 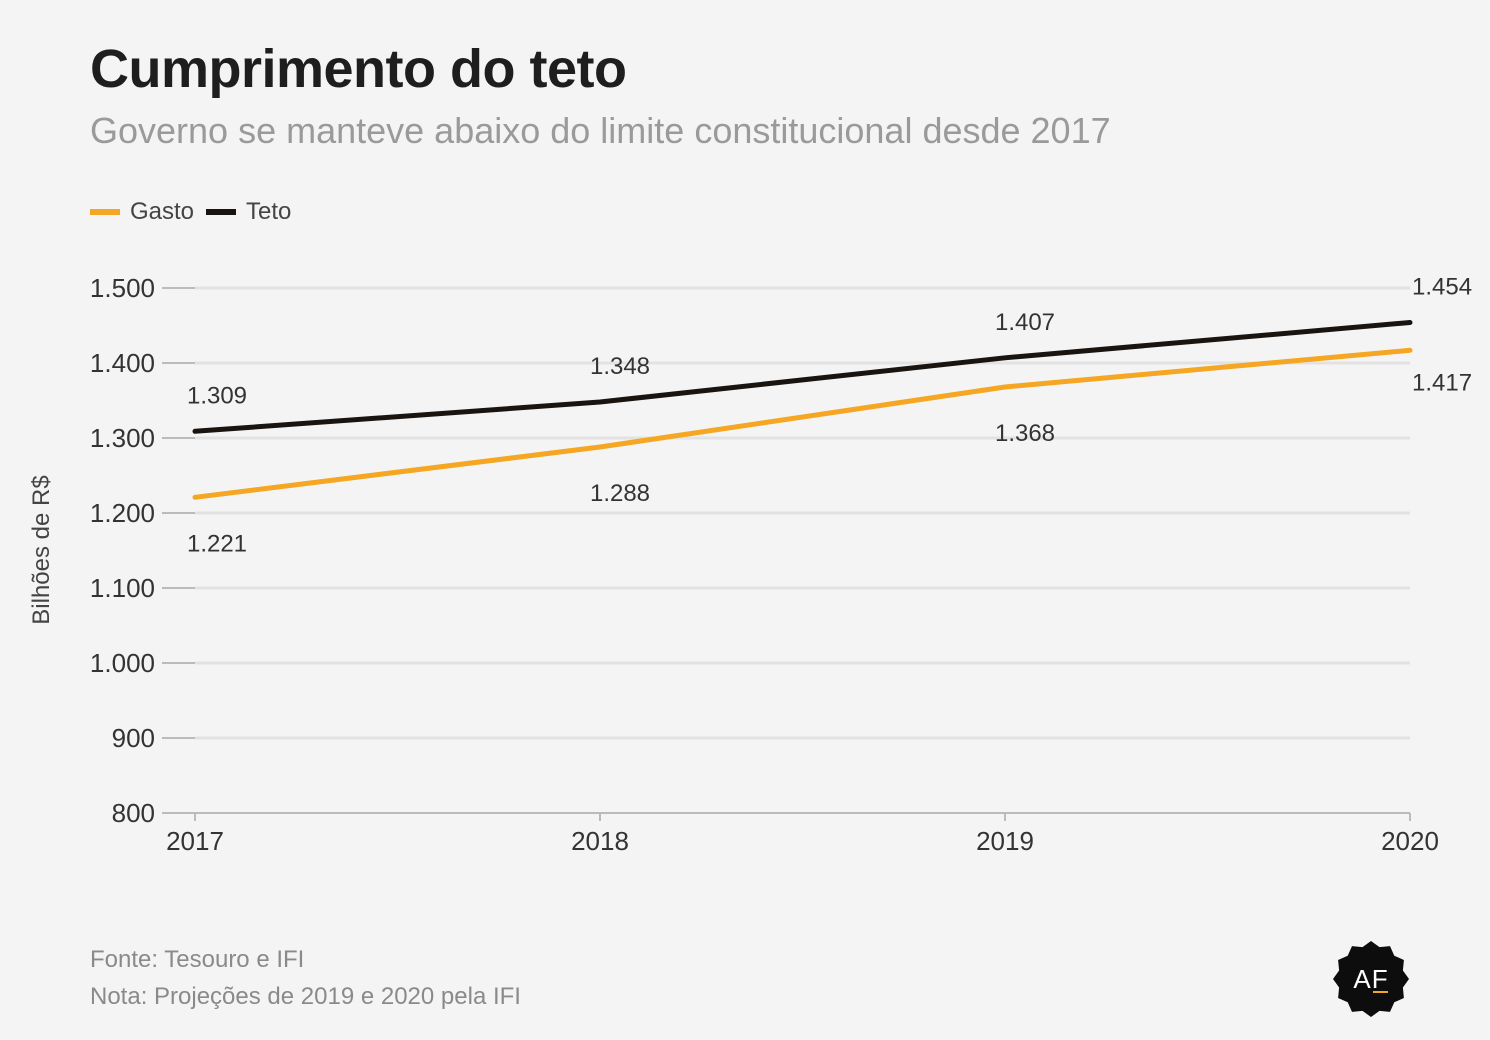 I want to click on y-tick-label: 1.200, so click(x=122, y=513).